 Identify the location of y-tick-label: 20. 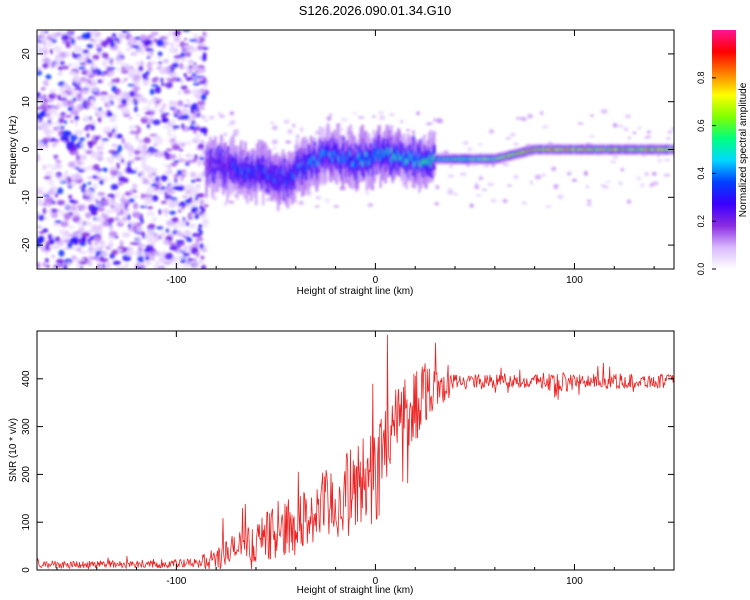
(26, 54).